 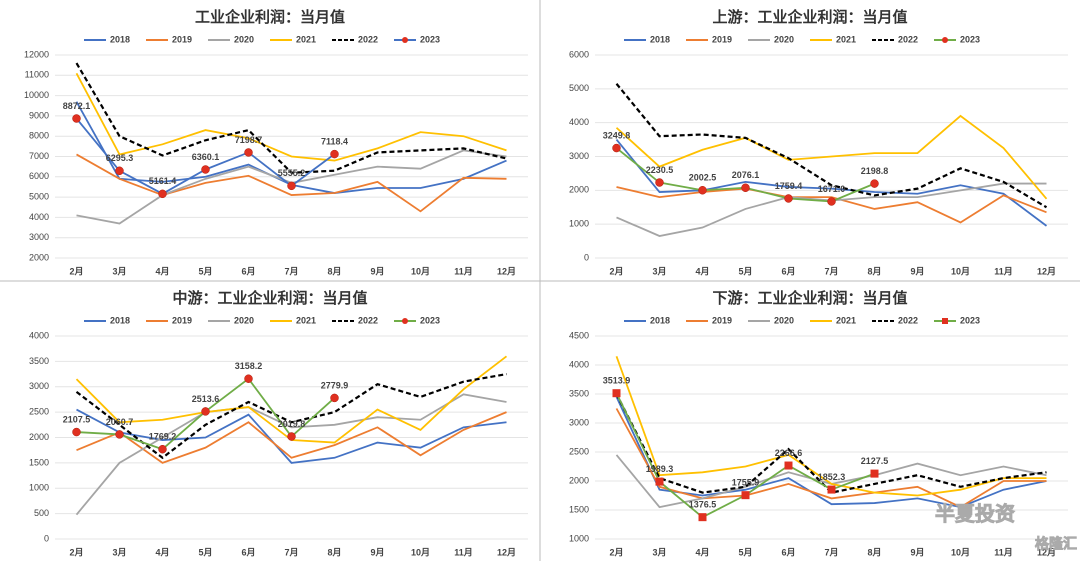 I want to click on y-tick-label: 4000, so click(x=39, y=335).